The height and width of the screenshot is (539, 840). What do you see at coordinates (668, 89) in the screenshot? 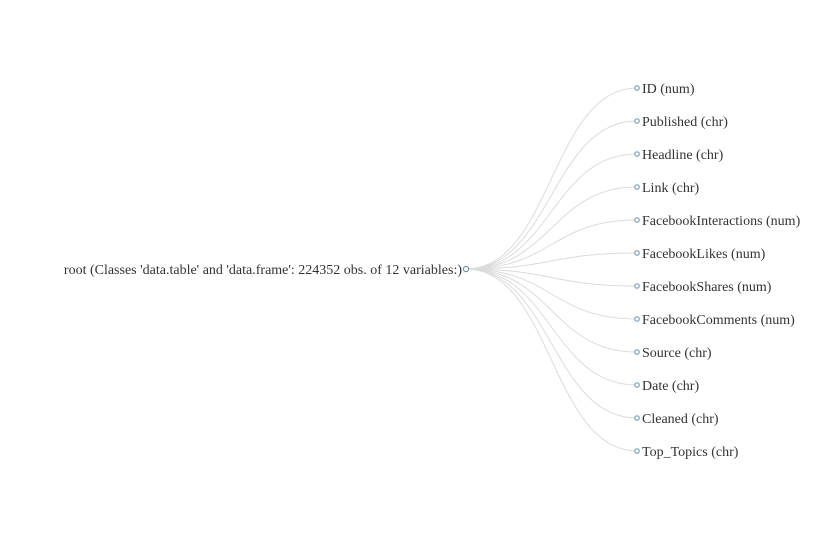
I see `leaf-node-label: ID (num)` at bounding box center [668, 89].